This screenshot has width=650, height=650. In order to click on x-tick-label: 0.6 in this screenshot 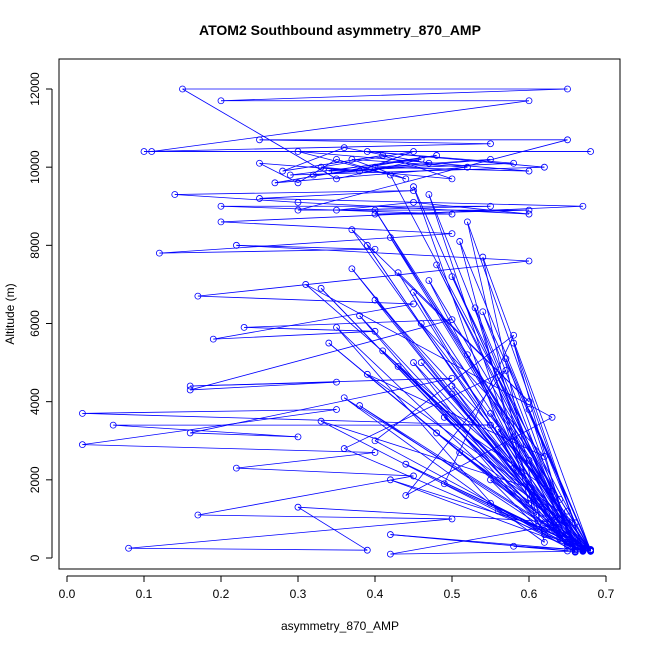, I will do `click(529, 594)`.